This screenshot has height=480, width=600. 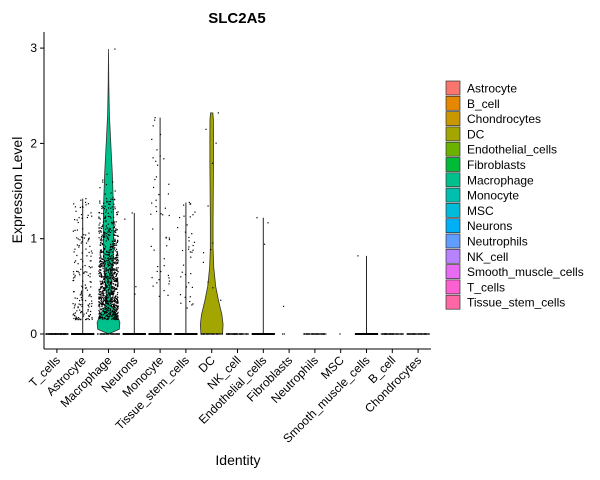 I want to click on violin-t-cells, so click(x=57, y=334).